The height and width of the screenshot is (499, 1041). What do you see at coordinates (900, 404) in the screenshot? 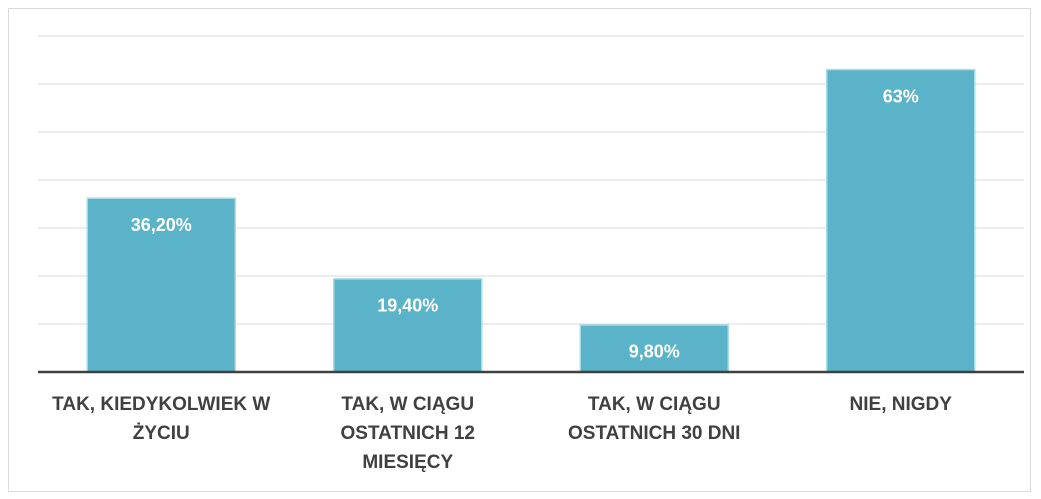
I see `x-tick-label: NIE, NIGDY` at bounding box center [900, 404].